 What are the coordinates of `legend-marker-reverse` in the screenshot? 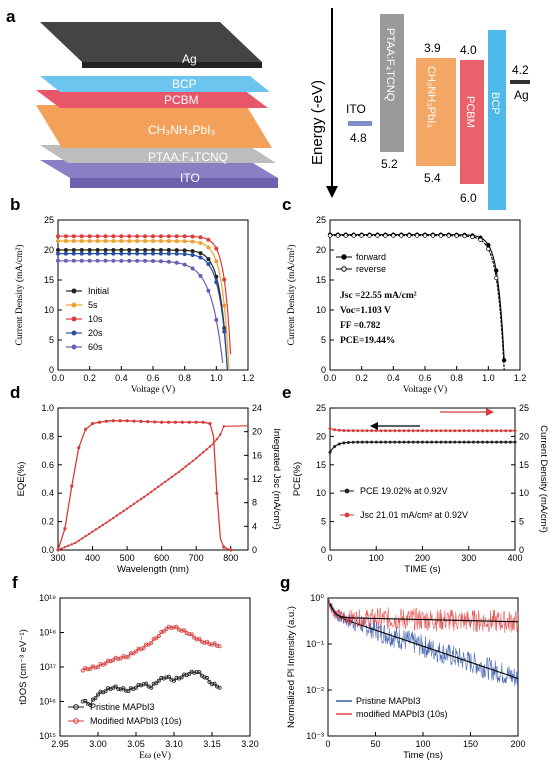 It's located at (344, 269).